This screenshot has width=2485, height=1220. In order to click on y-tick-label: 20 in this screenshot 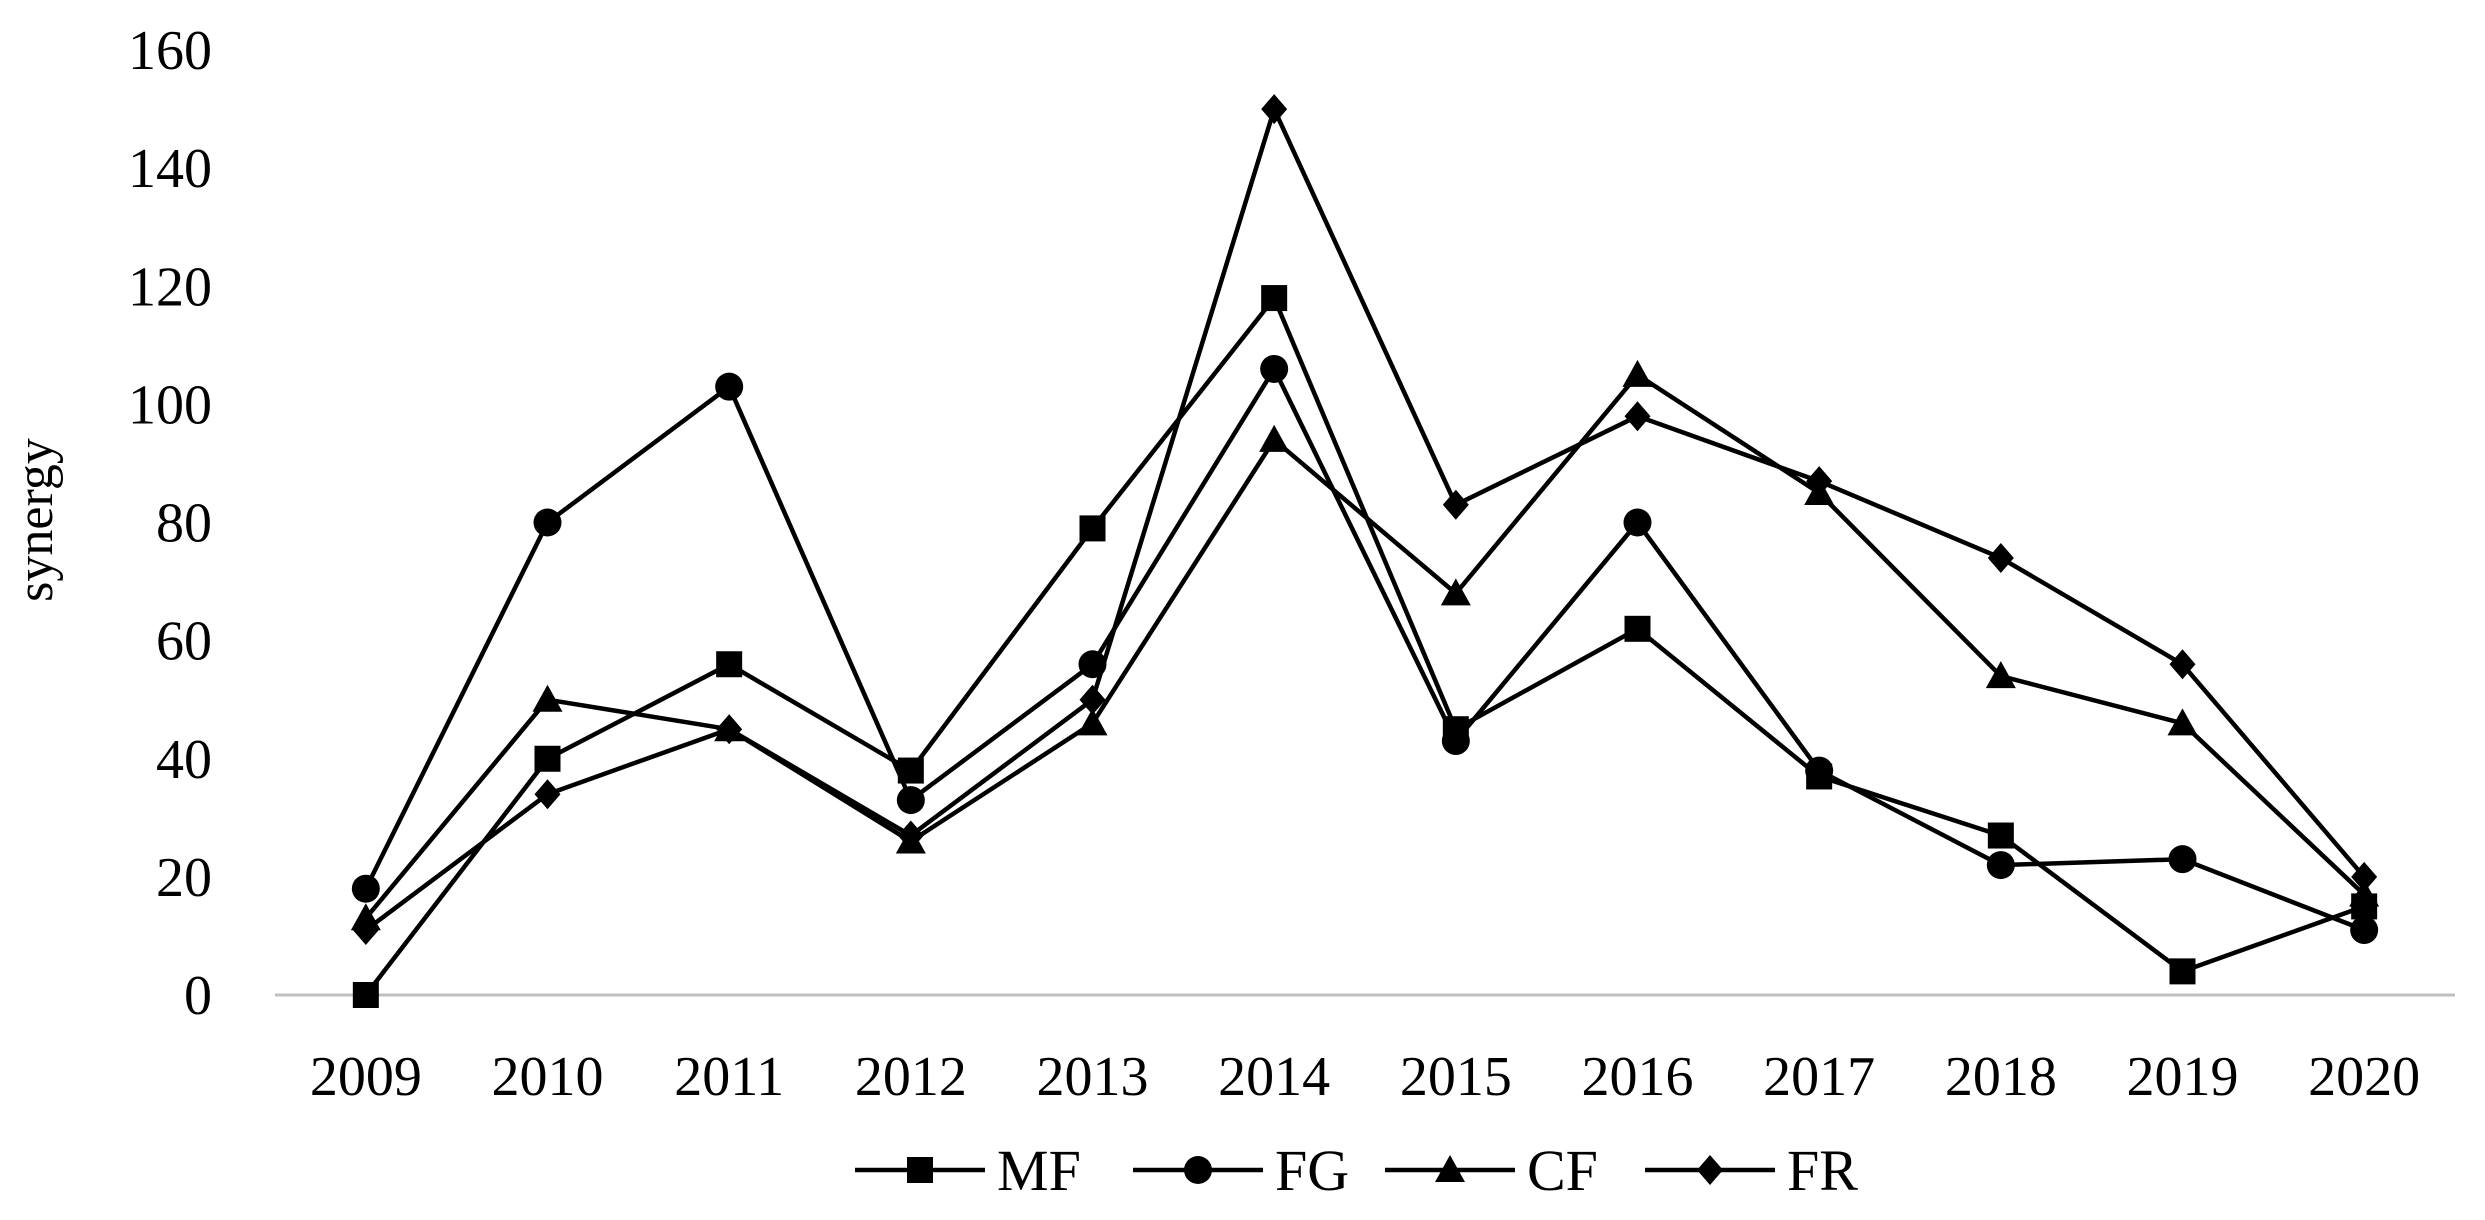, I will do `click(184, 878)`.